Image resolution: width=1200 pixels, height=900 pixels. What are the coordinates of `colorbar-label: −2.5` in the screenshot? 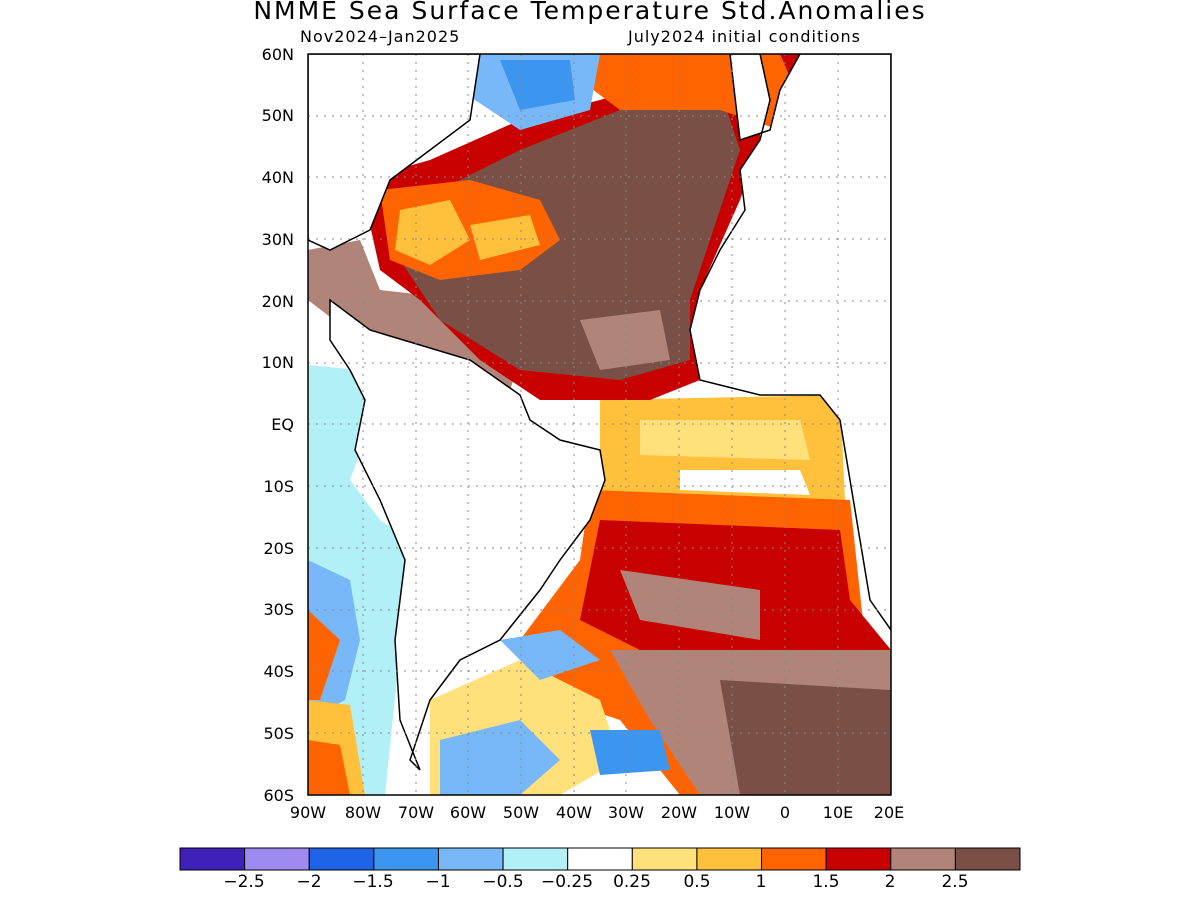 It's located at (244, 882).